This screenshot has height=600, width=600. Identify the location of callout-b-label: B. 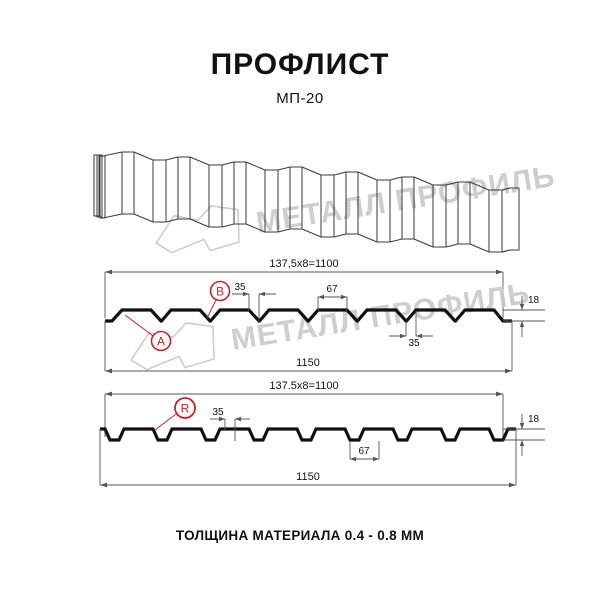
(220, 292).